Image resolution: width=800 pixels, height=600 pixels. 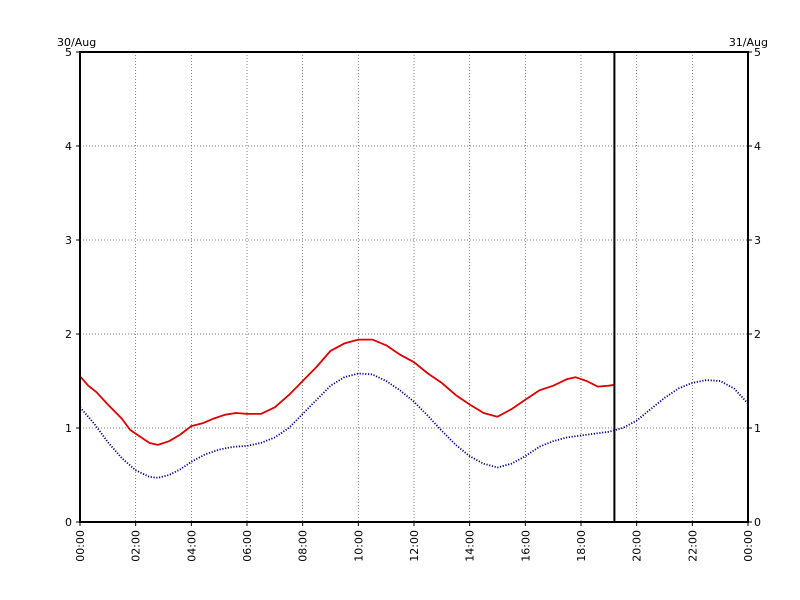 What do you see at coordinates (757, 522) in the screenshot?
I see `y-tick-label-right: 0` at bounding box center [757, 522].